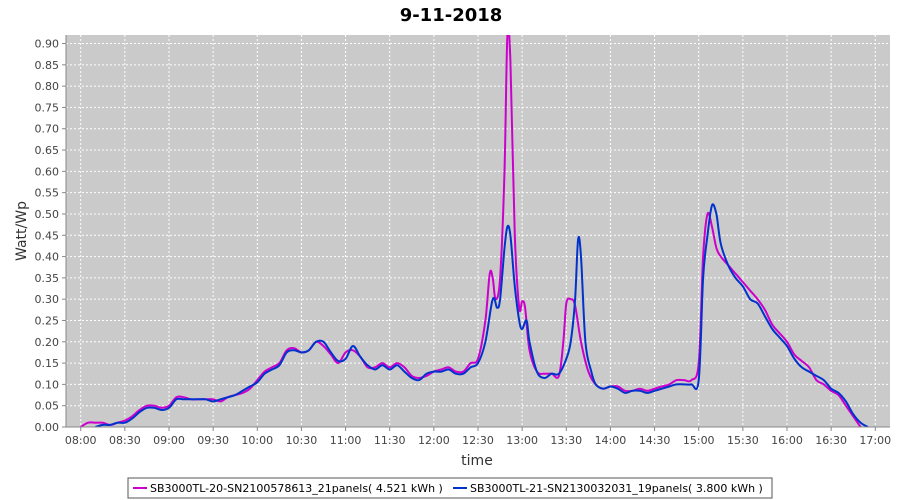 The width and height of the screenshot is (900, 500). Describe the element at coordinates (169, 440) in the screenshot. I see `x-tick-label: 09:00` at that location.